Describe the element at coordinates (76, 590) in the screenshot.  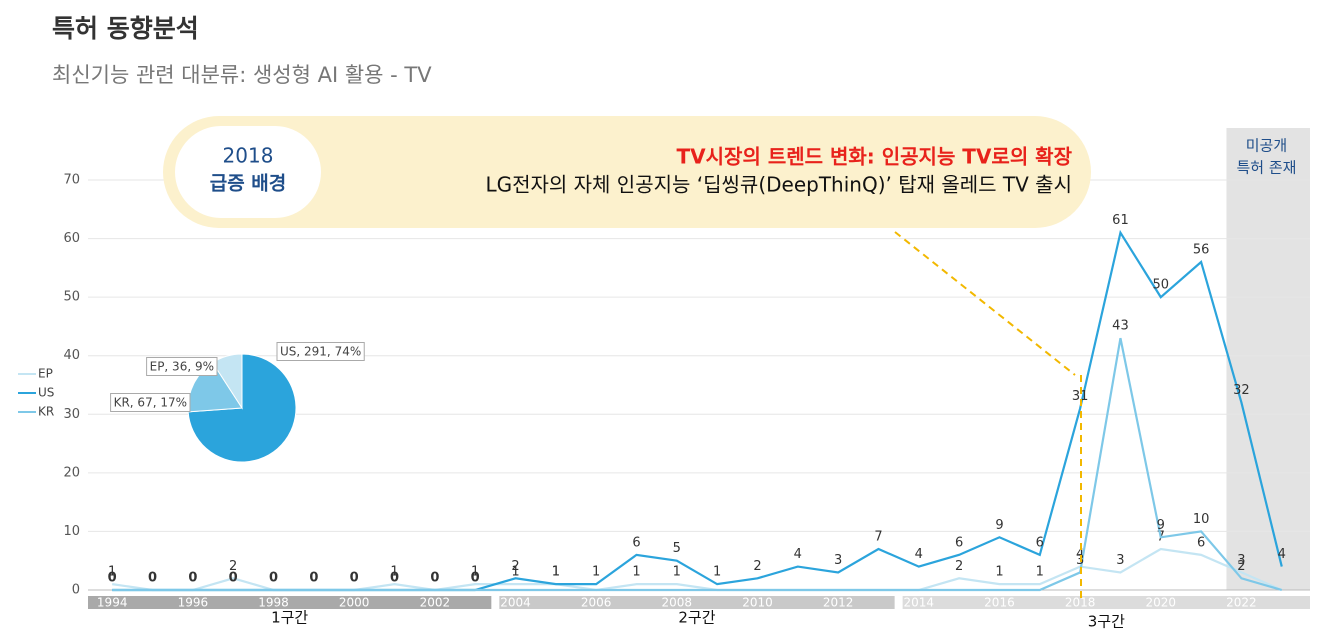
I see `y-tick-label: 0` at that location.